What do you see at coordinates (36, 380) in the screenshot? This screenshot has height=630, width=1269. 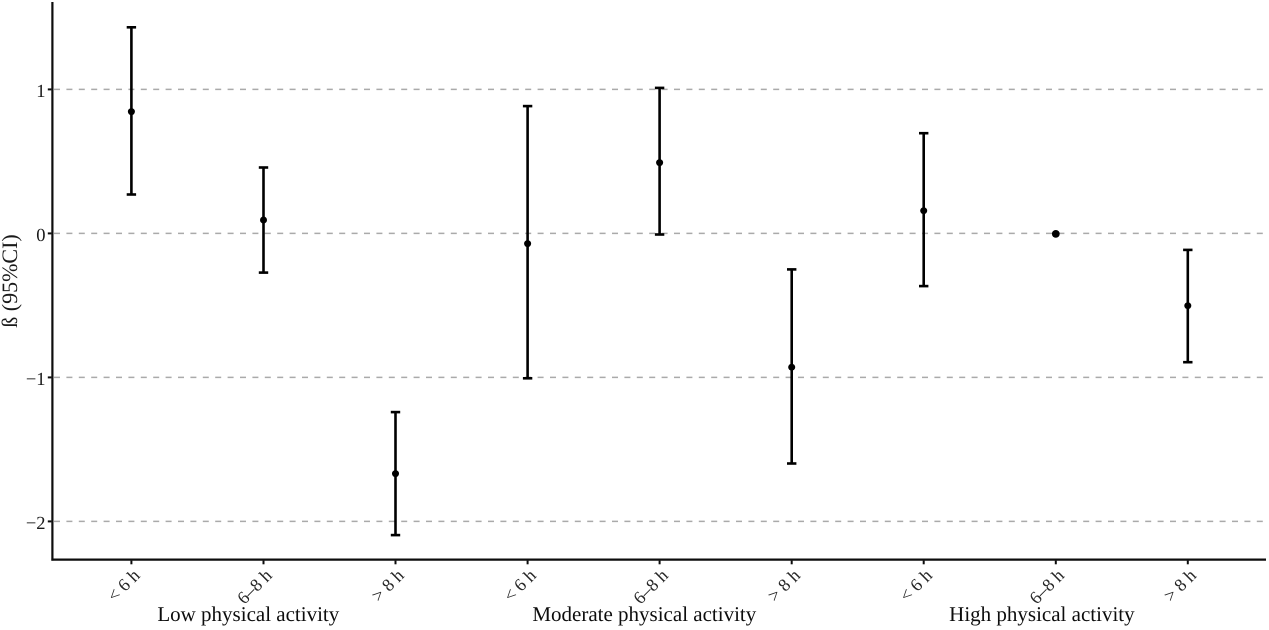 I see `svg-text: −1` at bounding box center [36, 380].